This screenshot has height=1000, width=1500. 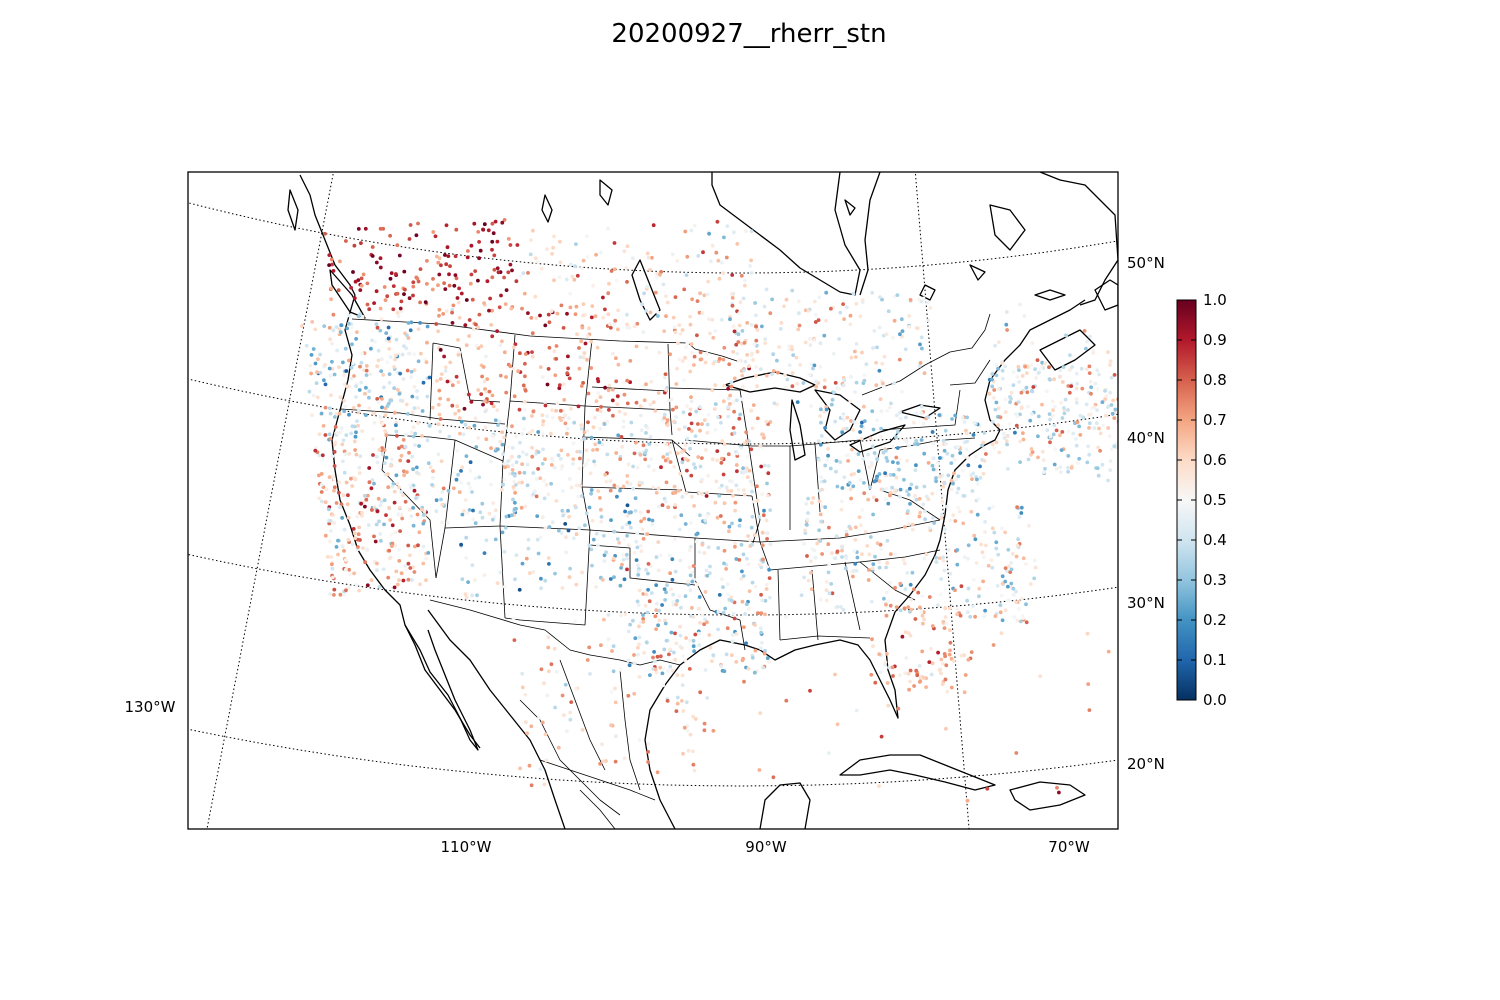 What do you see at coordinates (1215, 420) in the screenshot?
I see `colorbar-tick-label: 0.7` at bounding box center [1215, 420].